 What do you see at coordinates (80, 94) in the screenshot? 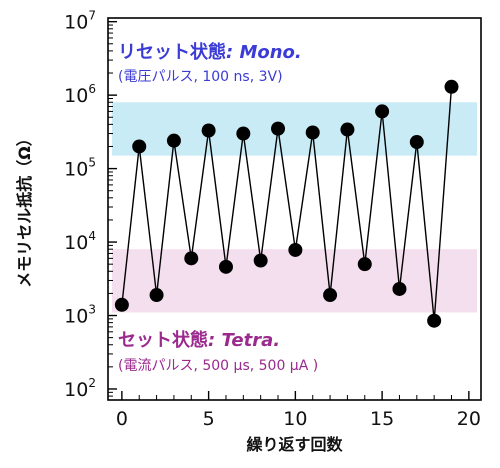
I see `y-tick-label: 10⁶` at bounding box center [80, 94].